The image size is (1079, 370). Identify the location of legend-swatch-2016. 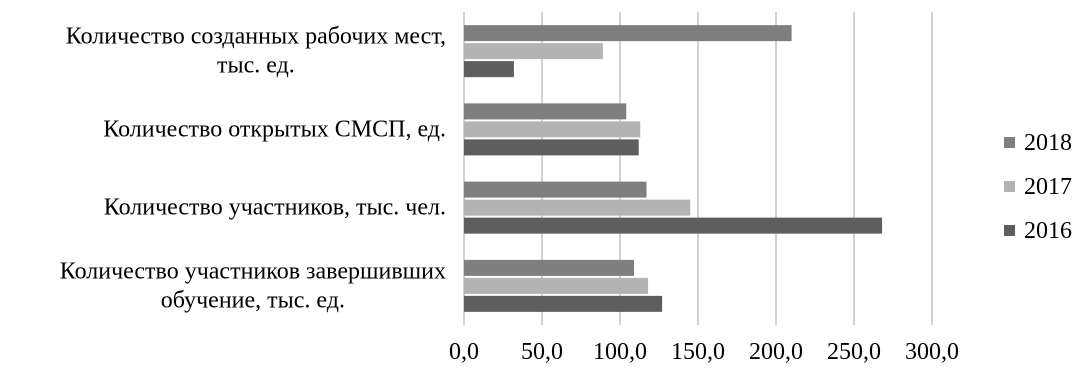
(1009, 230).